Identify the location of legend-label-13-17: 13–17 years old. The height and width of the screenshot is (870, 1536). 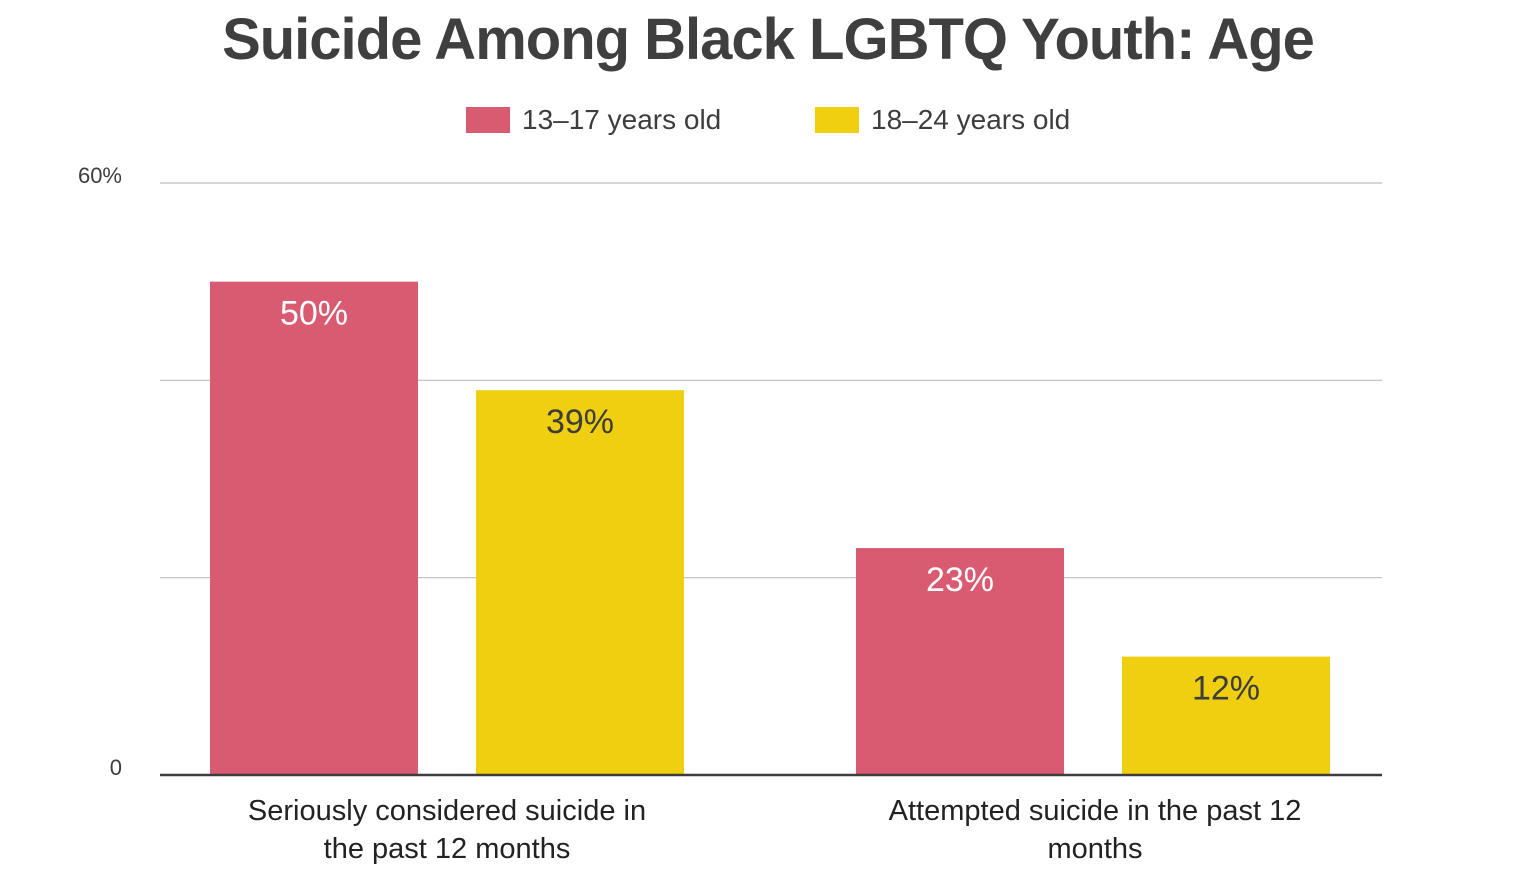
(622, 119).